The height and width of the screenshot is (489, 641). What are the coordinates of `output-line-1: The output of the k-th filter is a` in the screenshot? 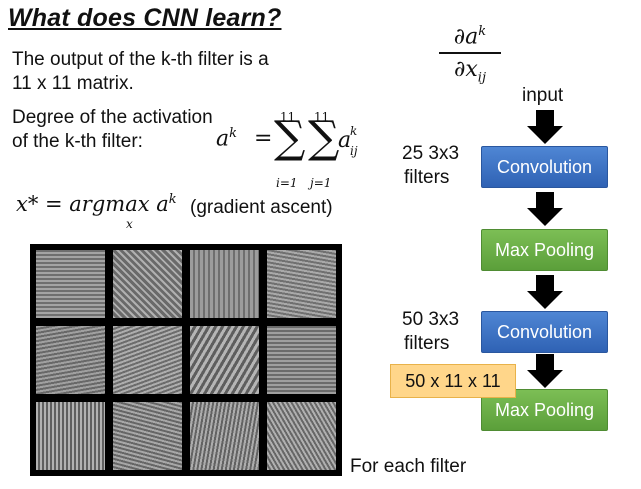 It's located at (140, 59).